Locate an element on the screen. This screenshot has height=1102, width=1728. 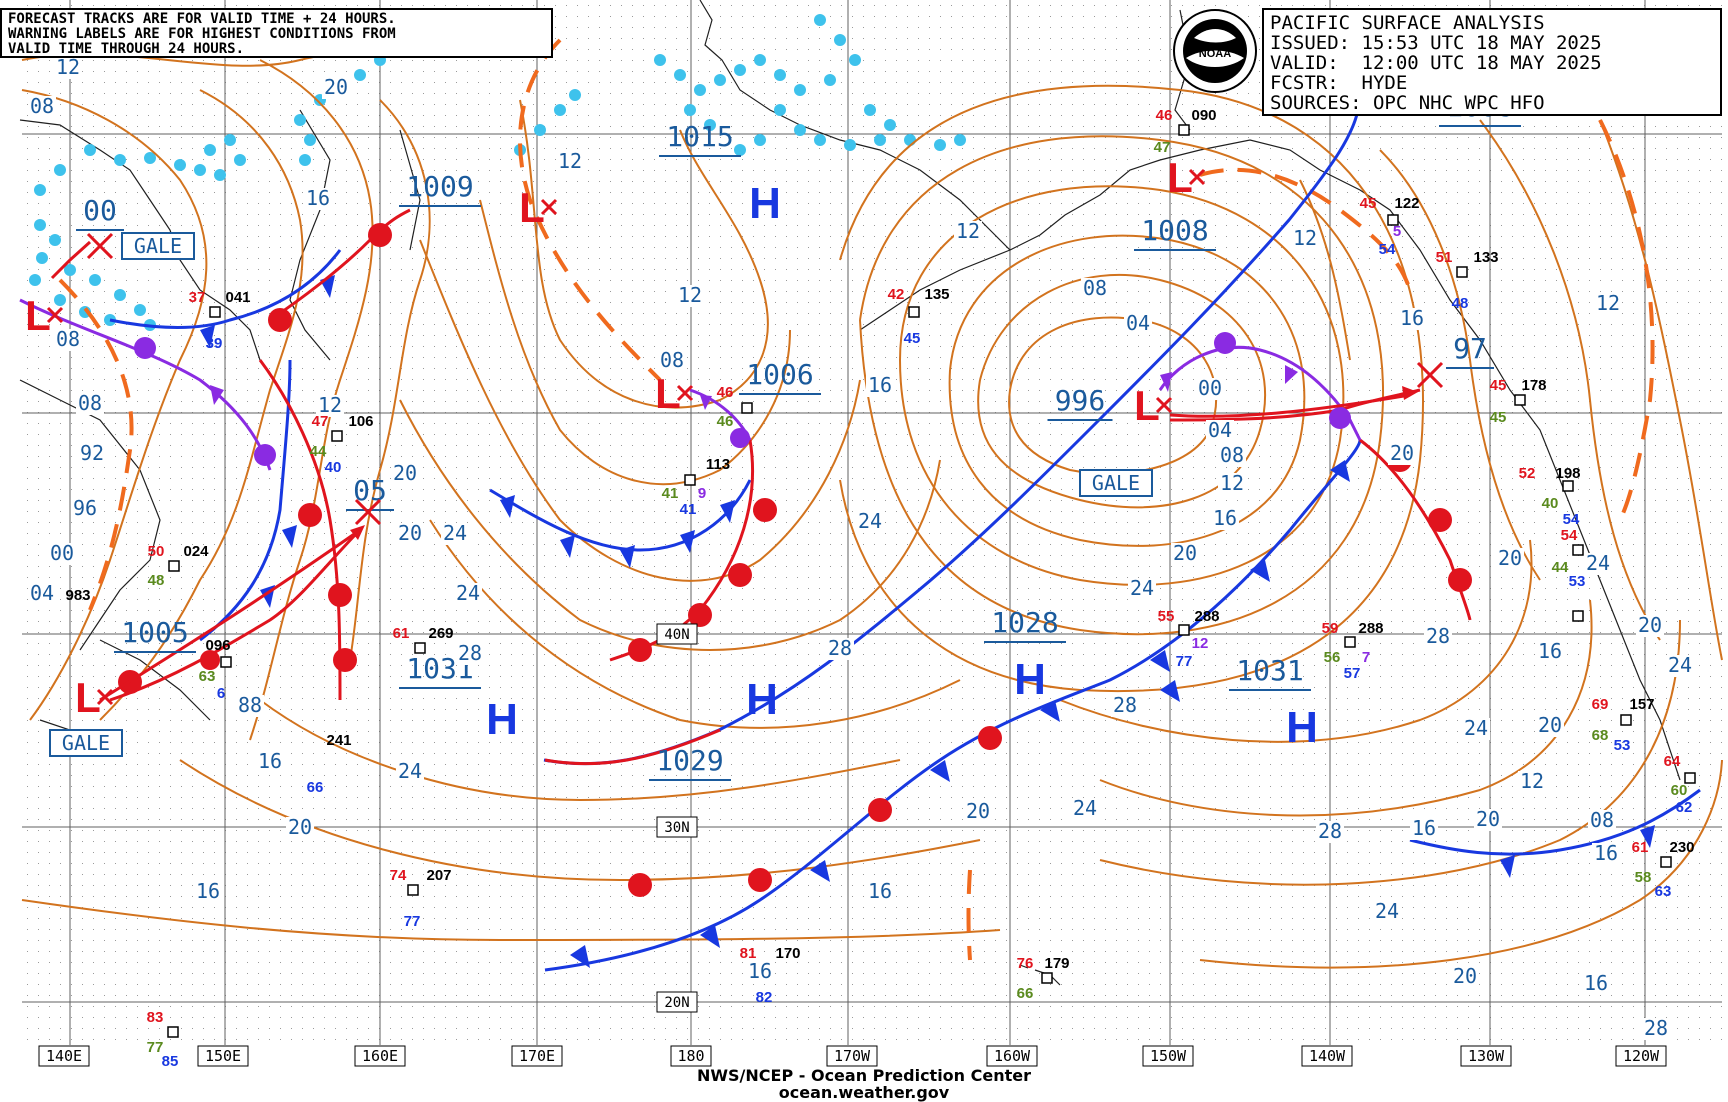
observation-value: 6 is located at coordinates (221, 693).